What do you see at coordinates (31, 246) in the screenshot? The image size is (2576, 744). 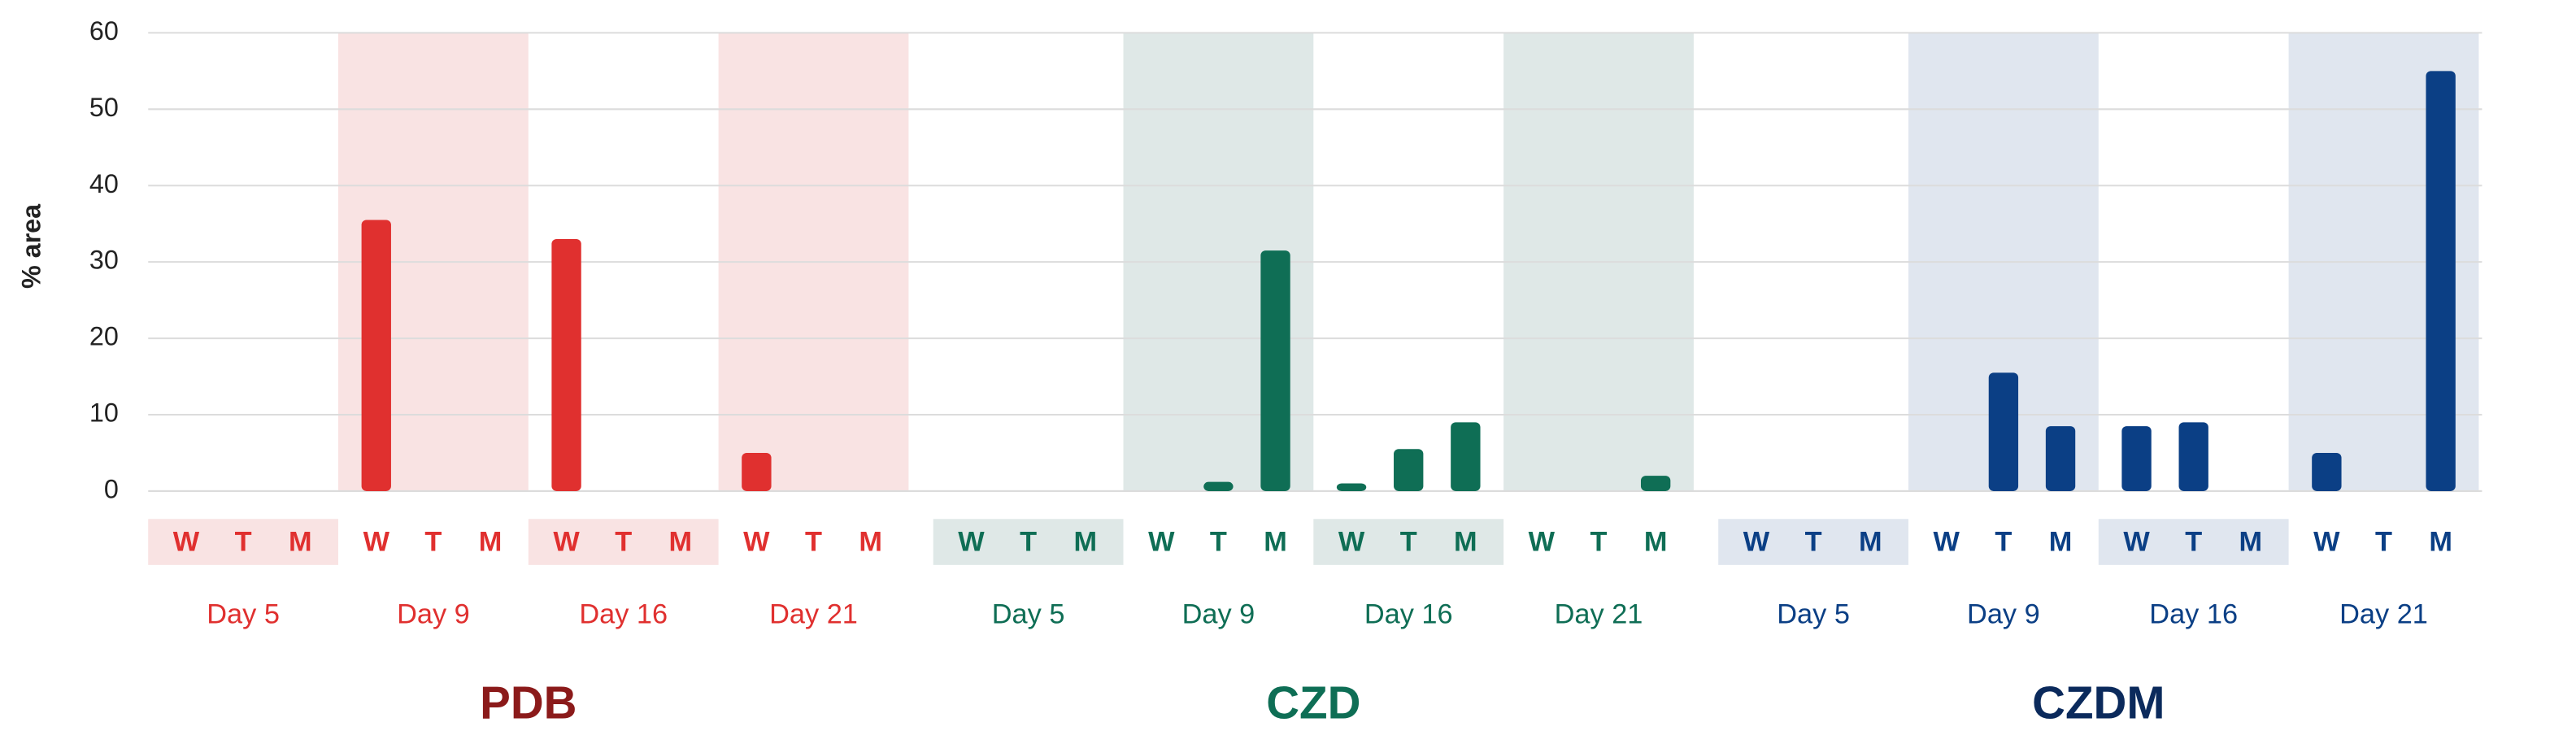 I see `y-axis-label: % area` at bounding box center [31, 246].